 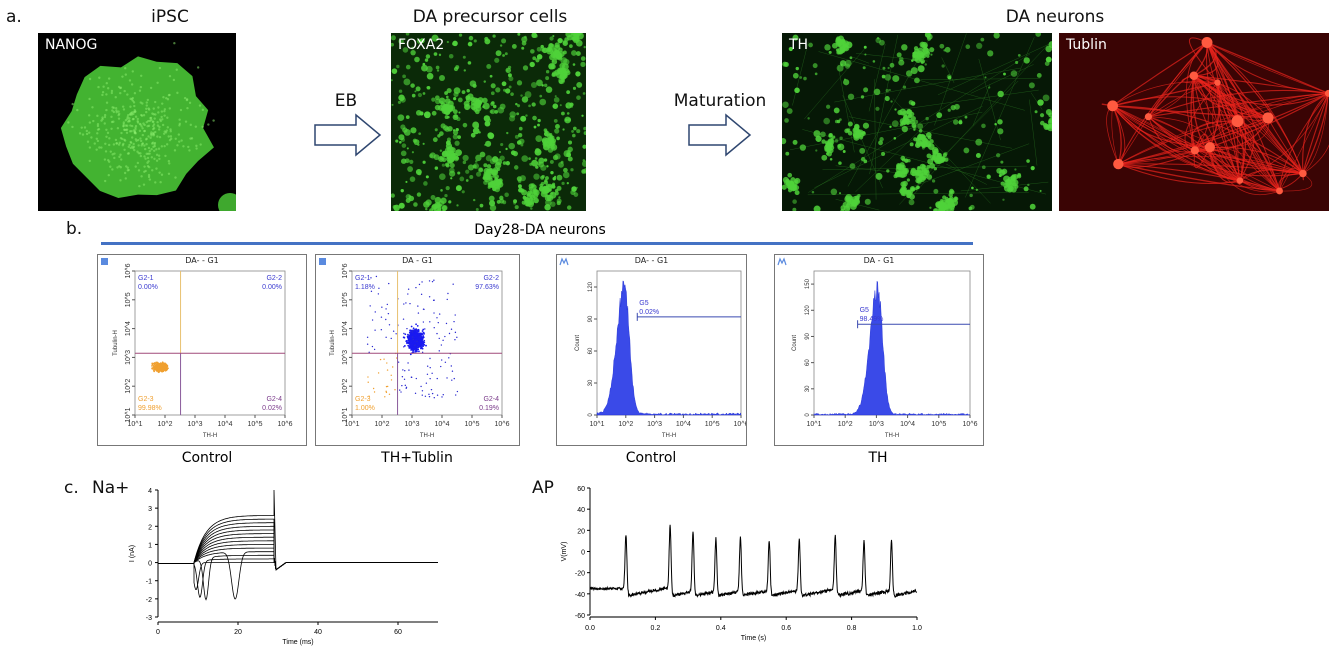 What do you see at coordinates (116, 343) in the screenshot?
I see `y-axis-label: Tubulin-H` at bounding box center [116, 343].